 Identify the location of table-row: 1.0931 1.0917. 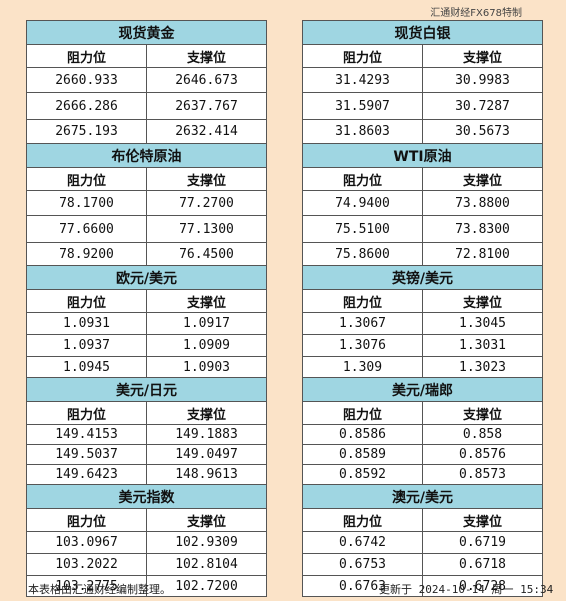
(146, 323).